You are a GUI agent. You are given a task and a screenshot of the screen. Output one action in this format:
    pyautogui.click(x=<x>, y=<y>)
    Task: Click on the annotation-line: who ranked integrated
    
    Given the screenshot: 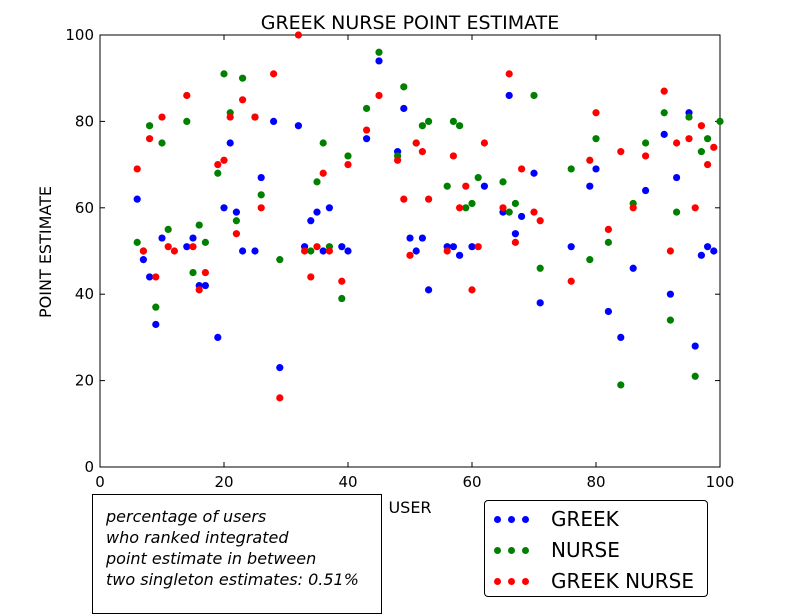 What is the action you would take?
    pyautogui.click(x=197, y=537)
    